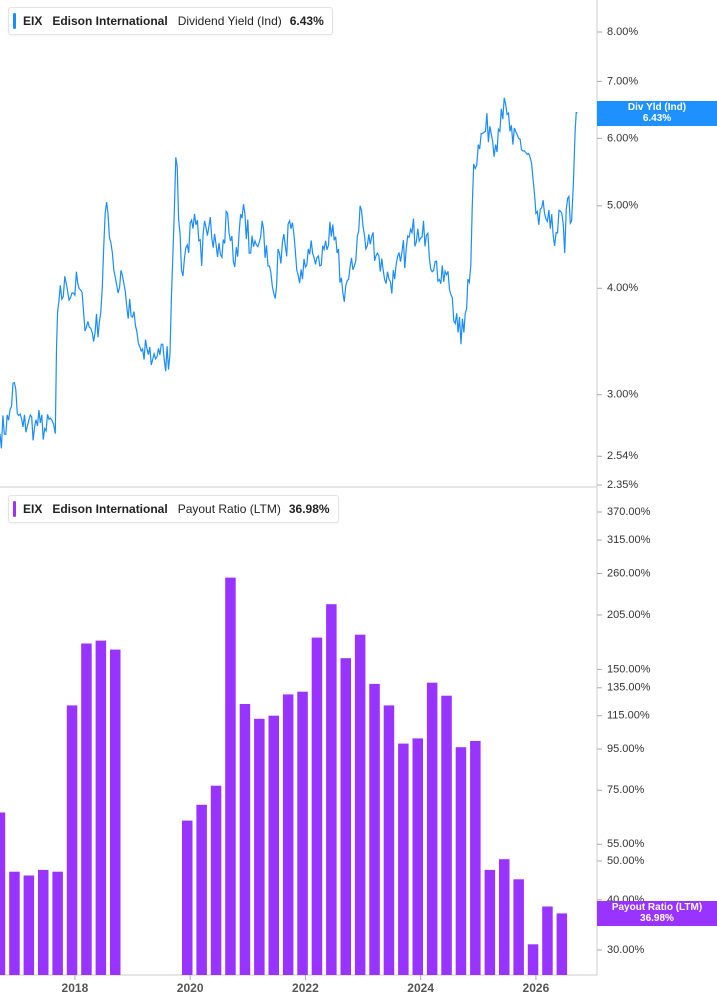  I want to click on x-tick-label: 2024, so click(420, 988).